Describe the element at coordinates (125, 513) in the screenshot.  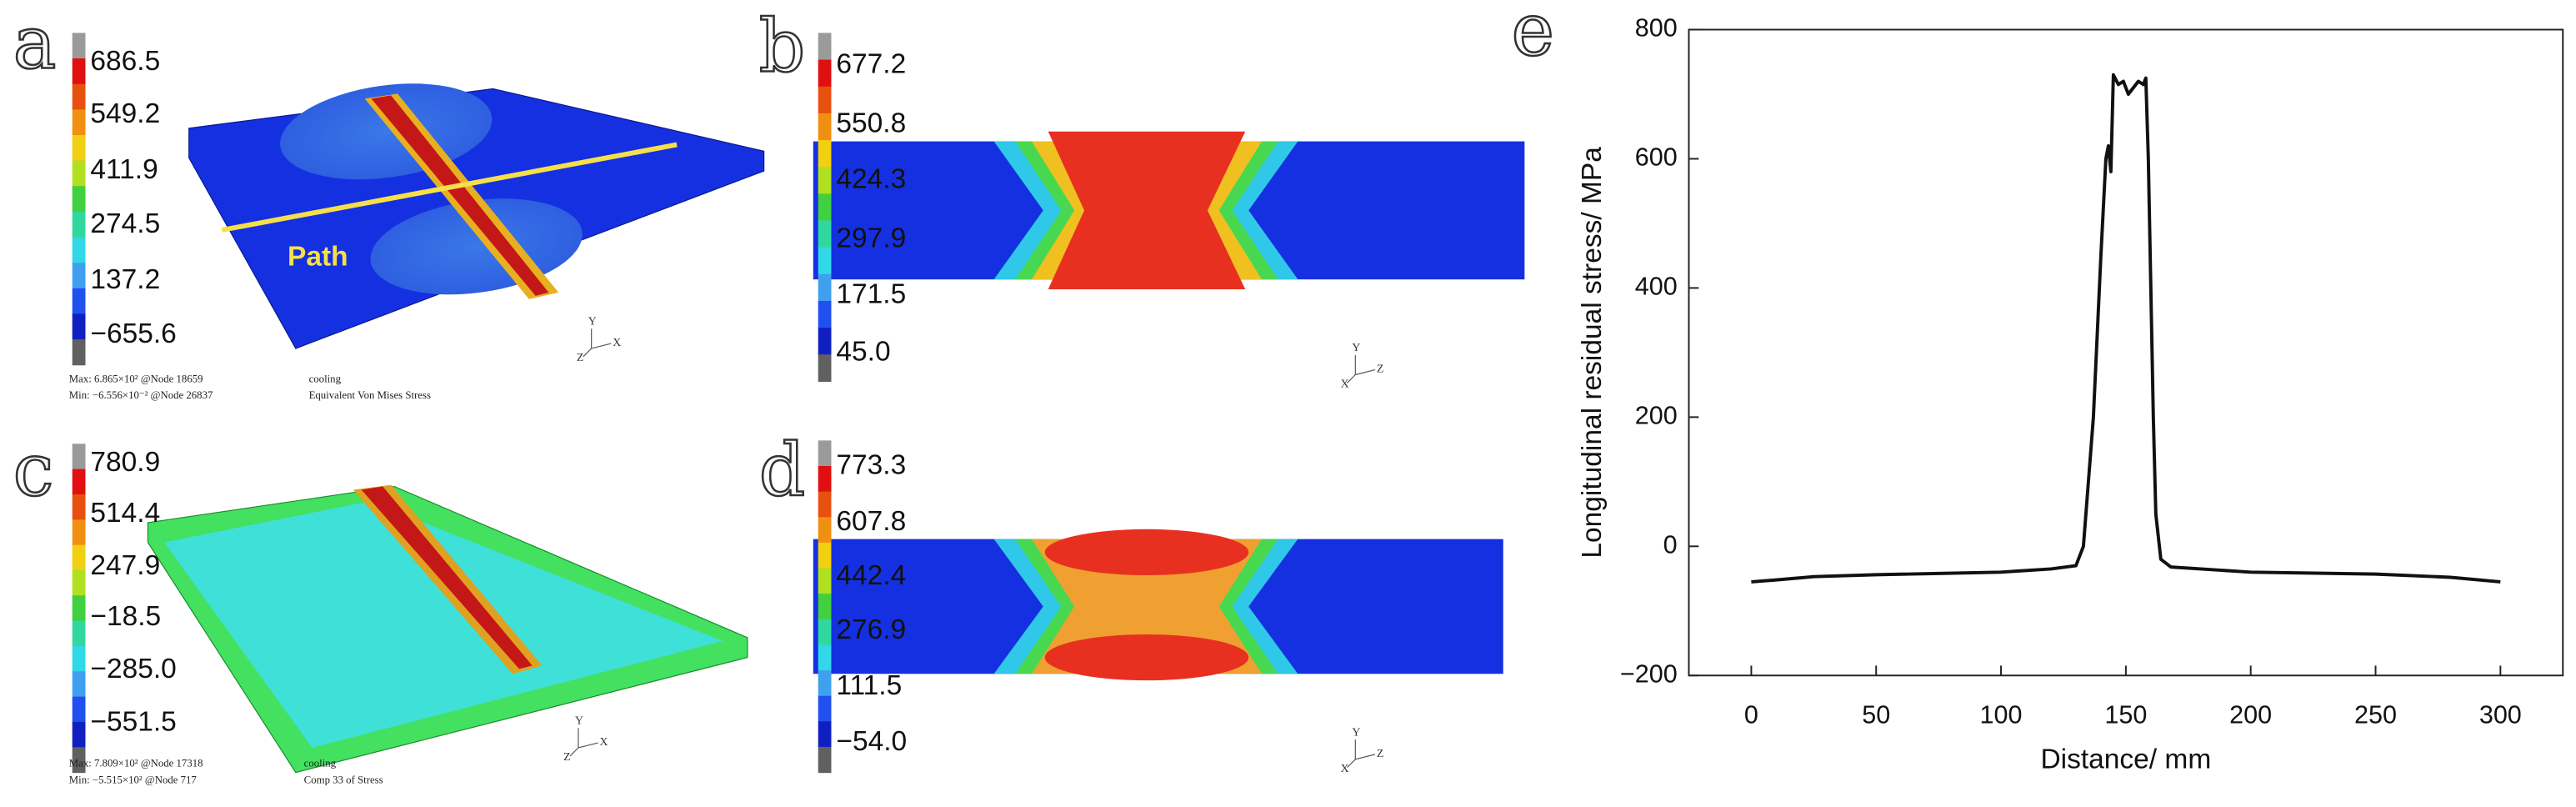
I see `colorbar-label: 514.4` at that location.